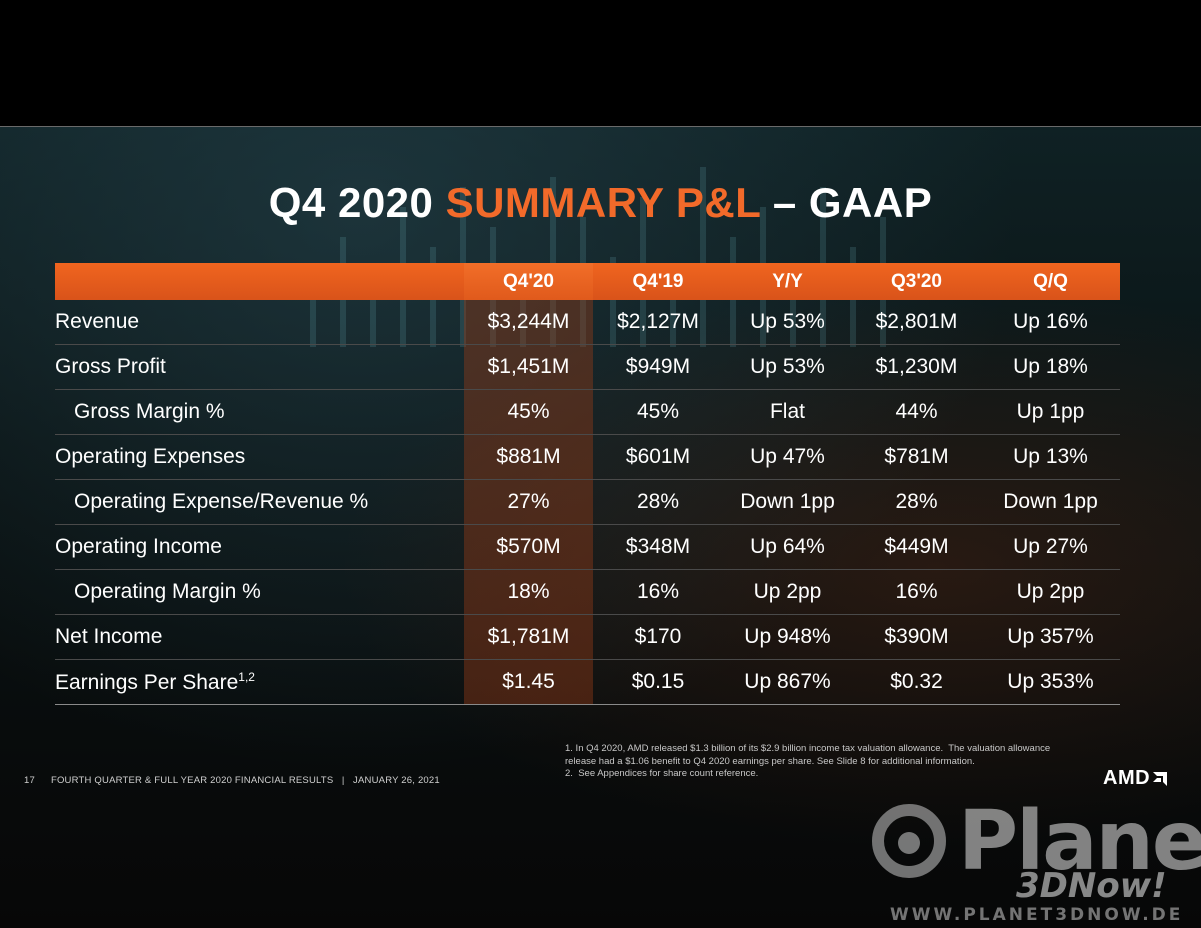  I want to click on planet3dnow-watermark: Planet 3DNow! WWW.PLANET3DNOW.DE, so click(1034, 860).